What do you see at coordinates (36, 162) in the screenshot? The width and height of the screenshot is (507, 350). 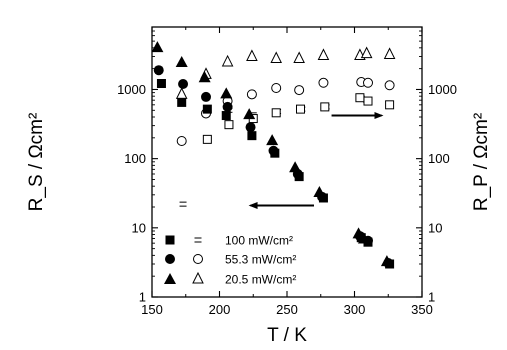 I see `y-axis-label-left: R_S / Ωcm²` at bounding box center [36, 162].